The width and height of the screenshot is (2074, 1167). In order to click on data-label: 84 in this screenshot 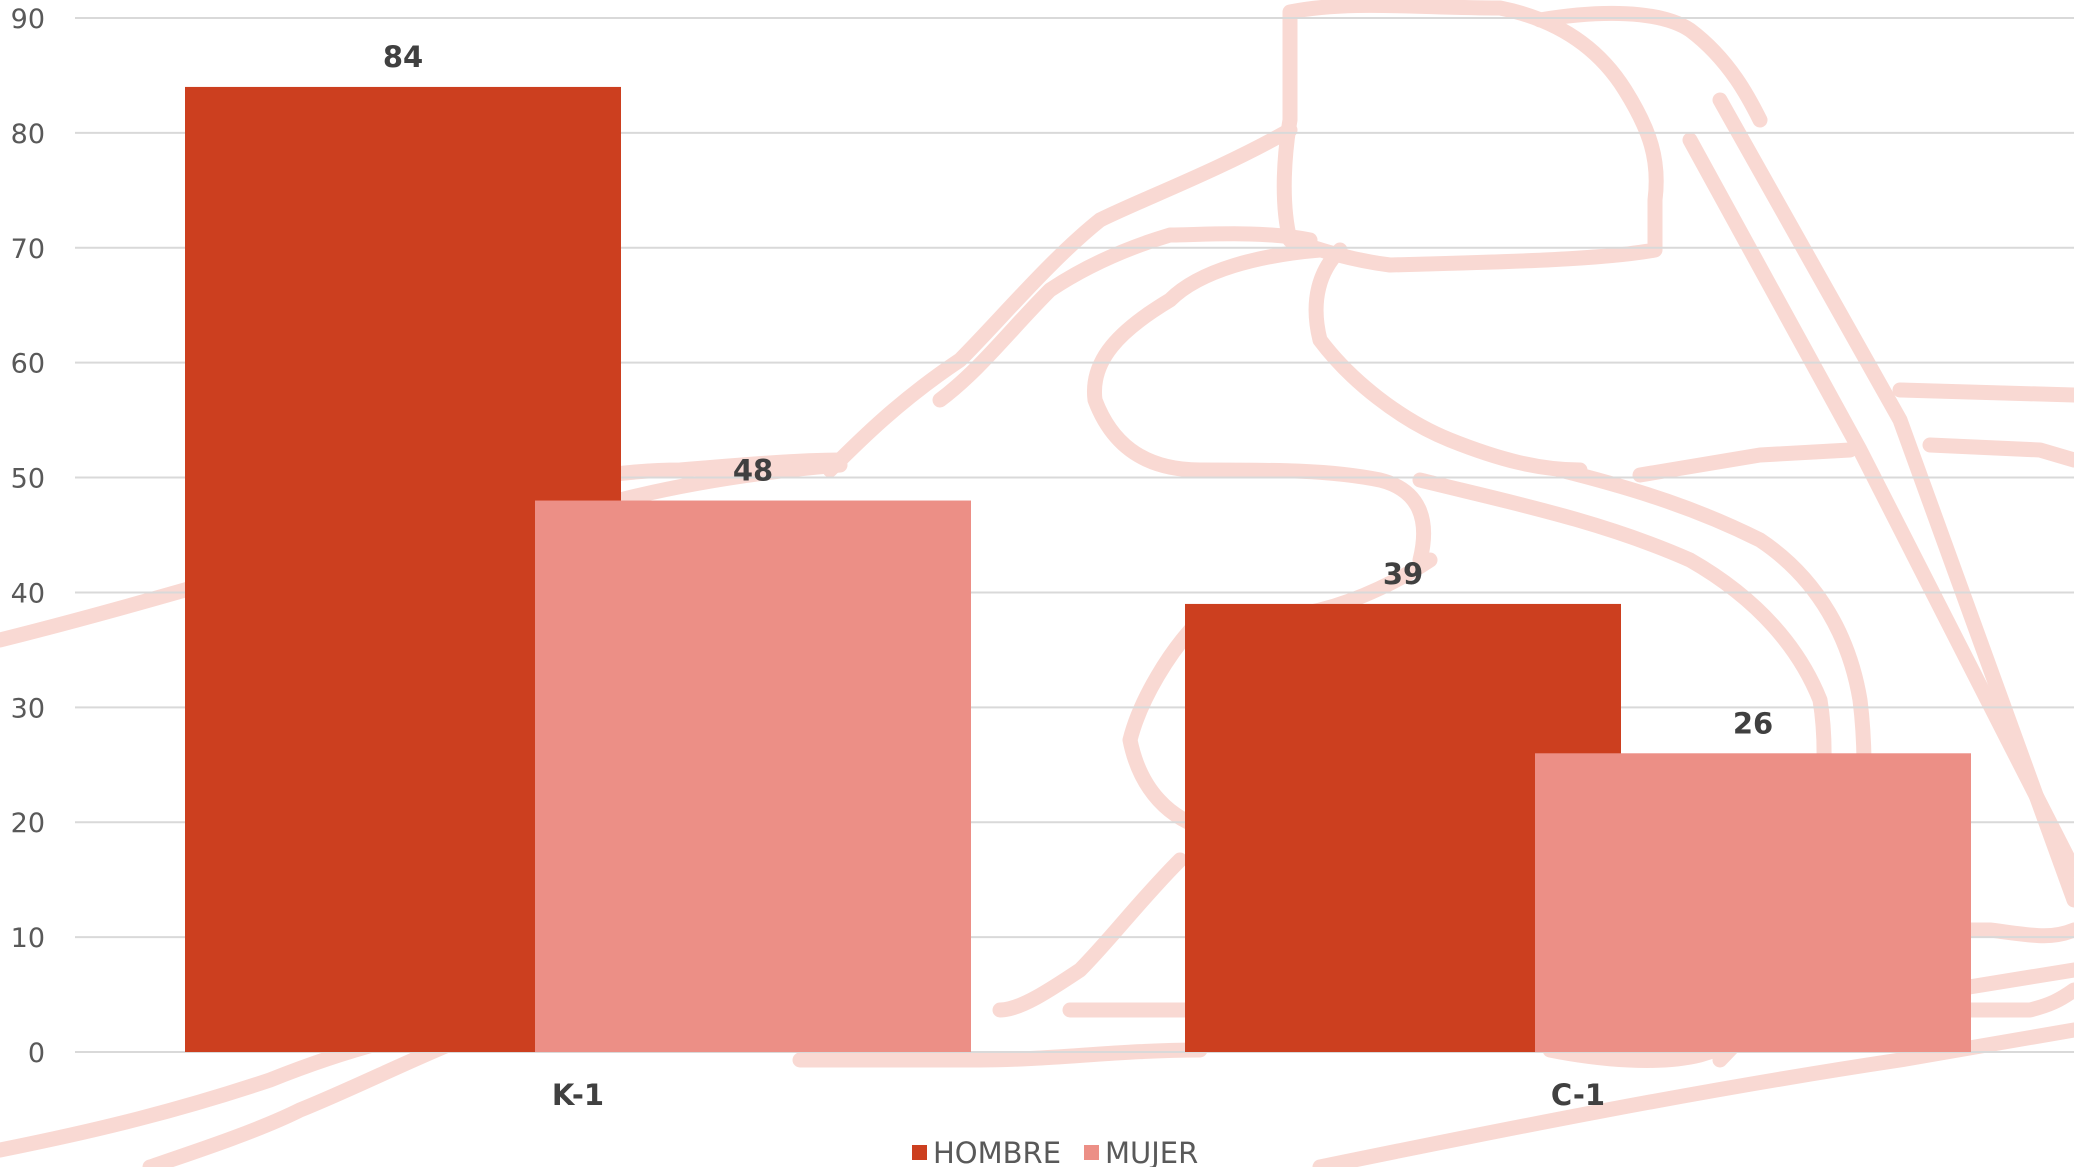, I will do `click(403, 57)`.